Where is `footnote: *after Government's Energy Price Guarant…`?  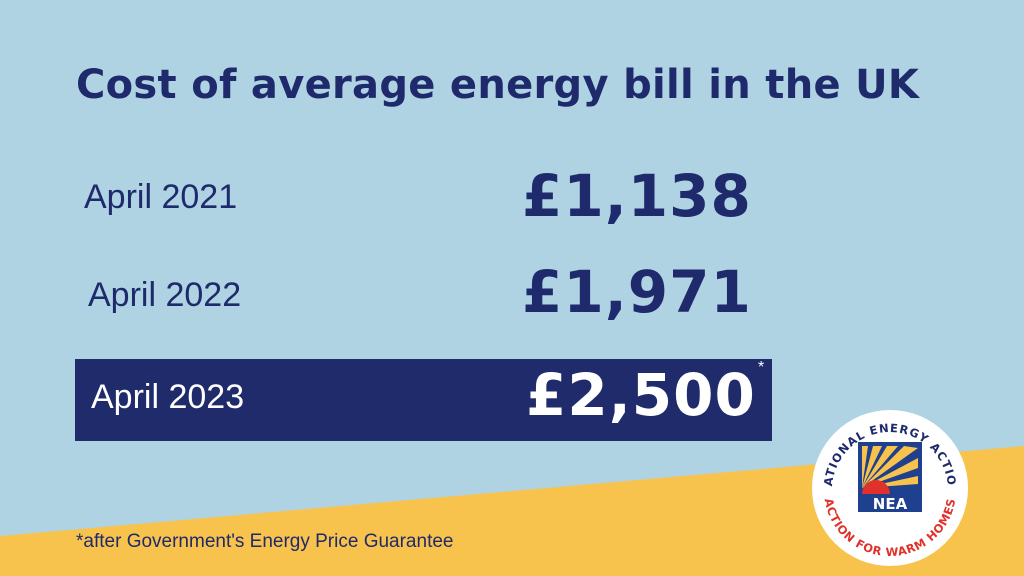
footnote: *after Government's Energy Price Guarant… is located at coordinates (265, 541).